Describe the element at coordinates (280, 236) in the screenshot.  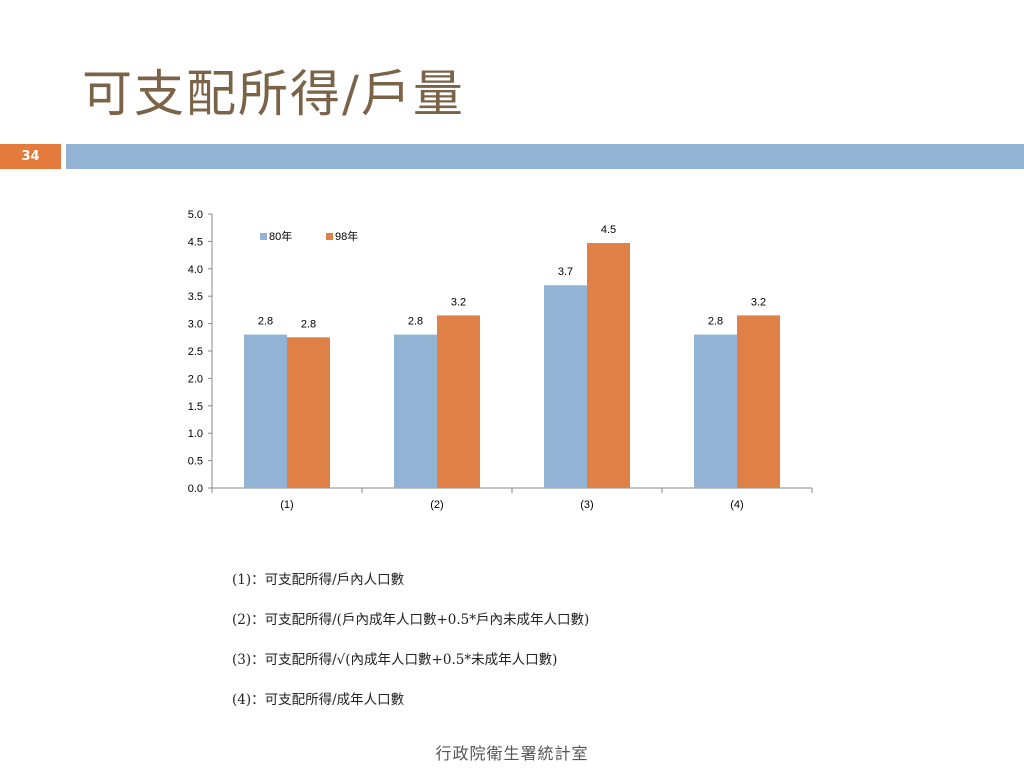
I see `legend-entry: 80年` at that location.